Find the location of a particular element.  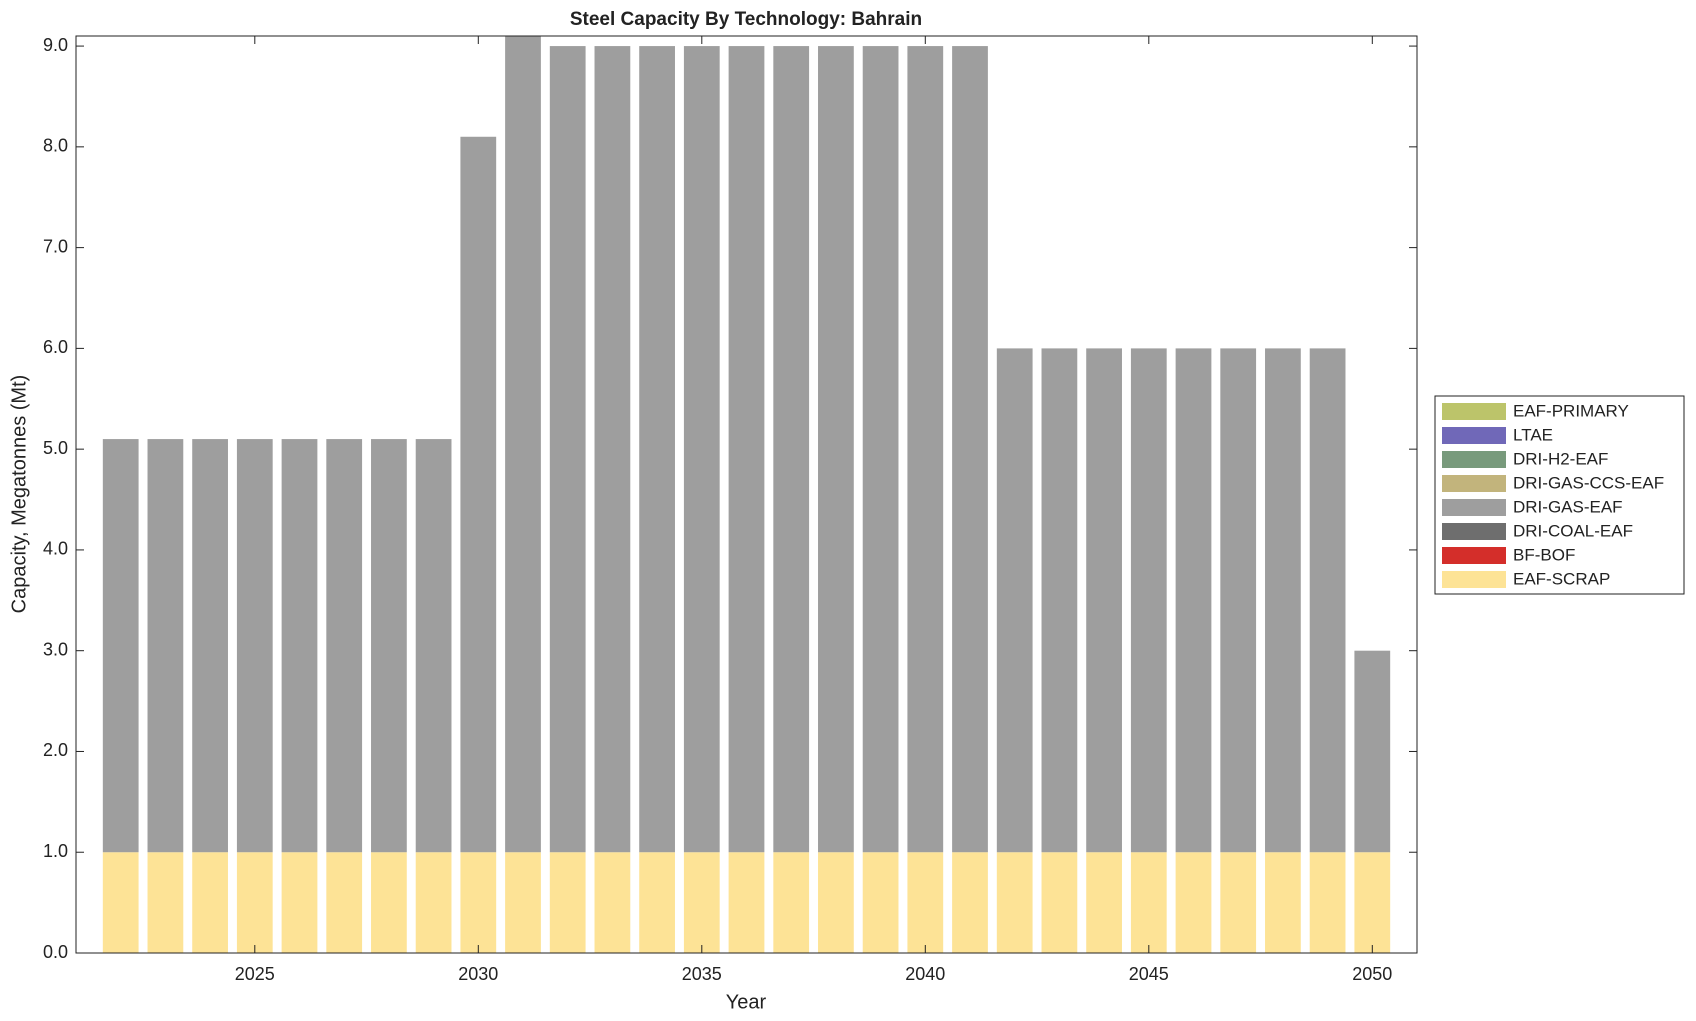

y-tick-label: 8.0 is located at coordinates (55, 146).